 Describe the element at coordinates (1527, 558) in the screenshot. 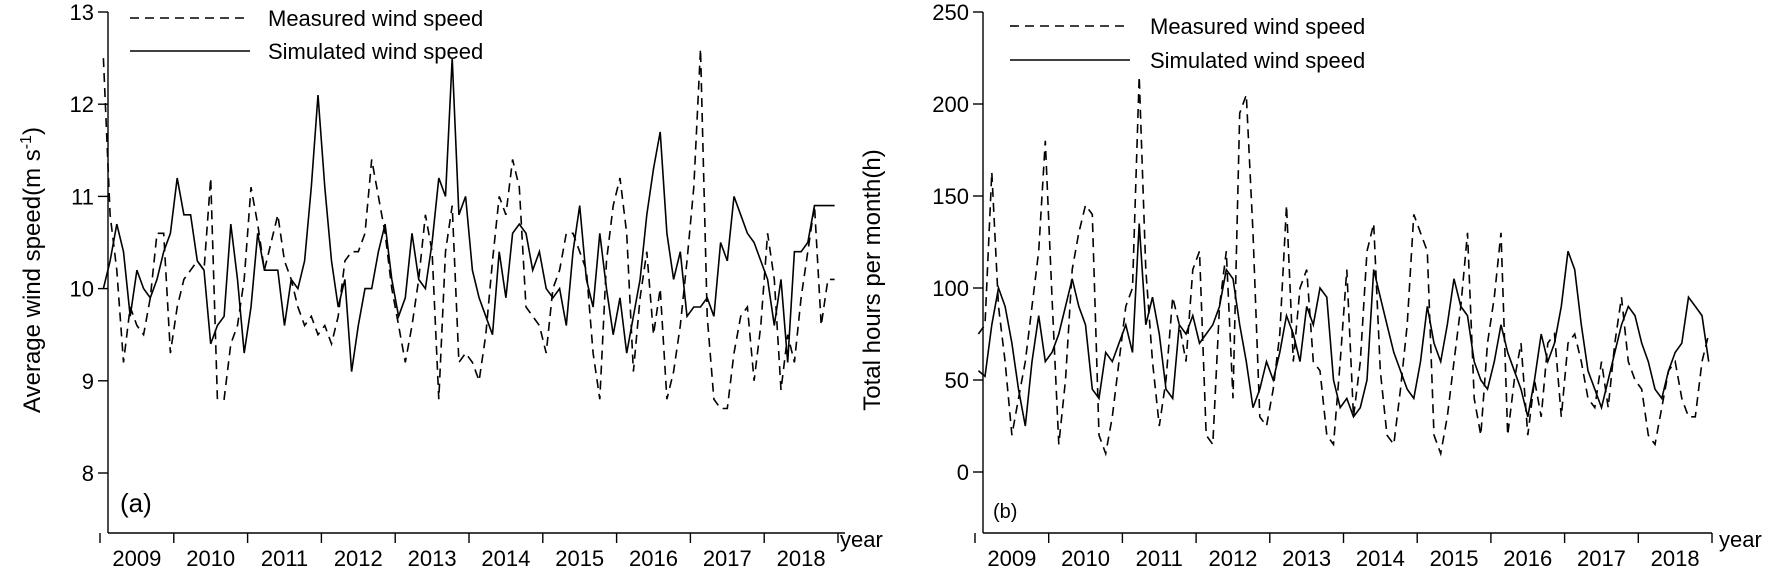

I see `panel-b-year-label: 2016` at that location.